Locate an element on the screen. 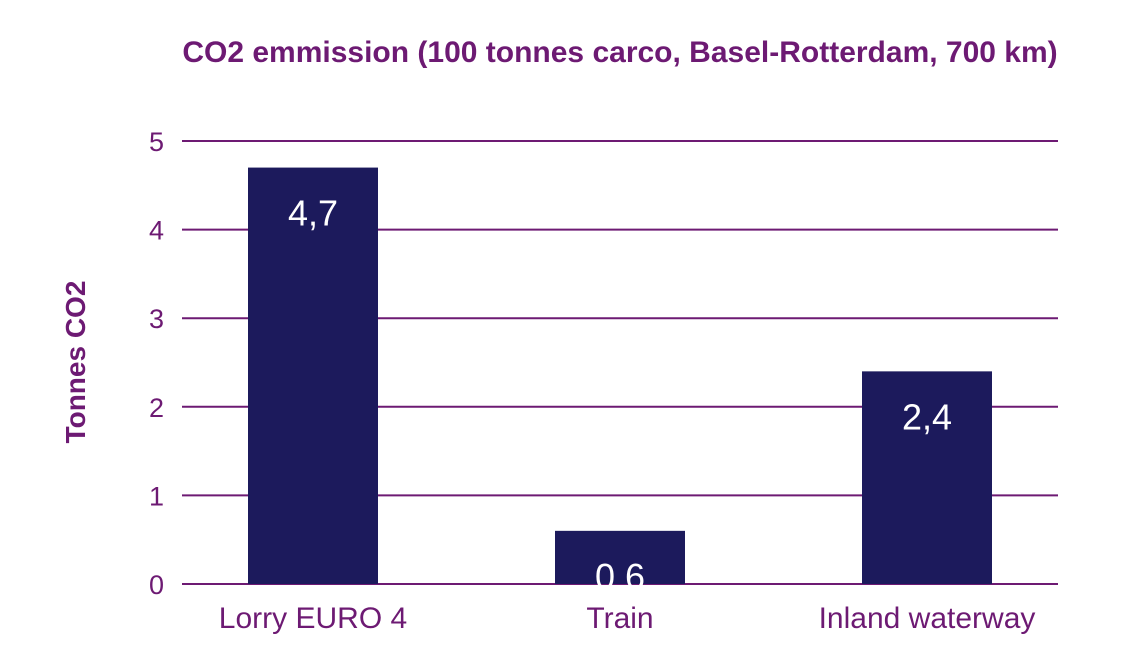  y-tick-label: 3 is located at coordinates (156, 319).